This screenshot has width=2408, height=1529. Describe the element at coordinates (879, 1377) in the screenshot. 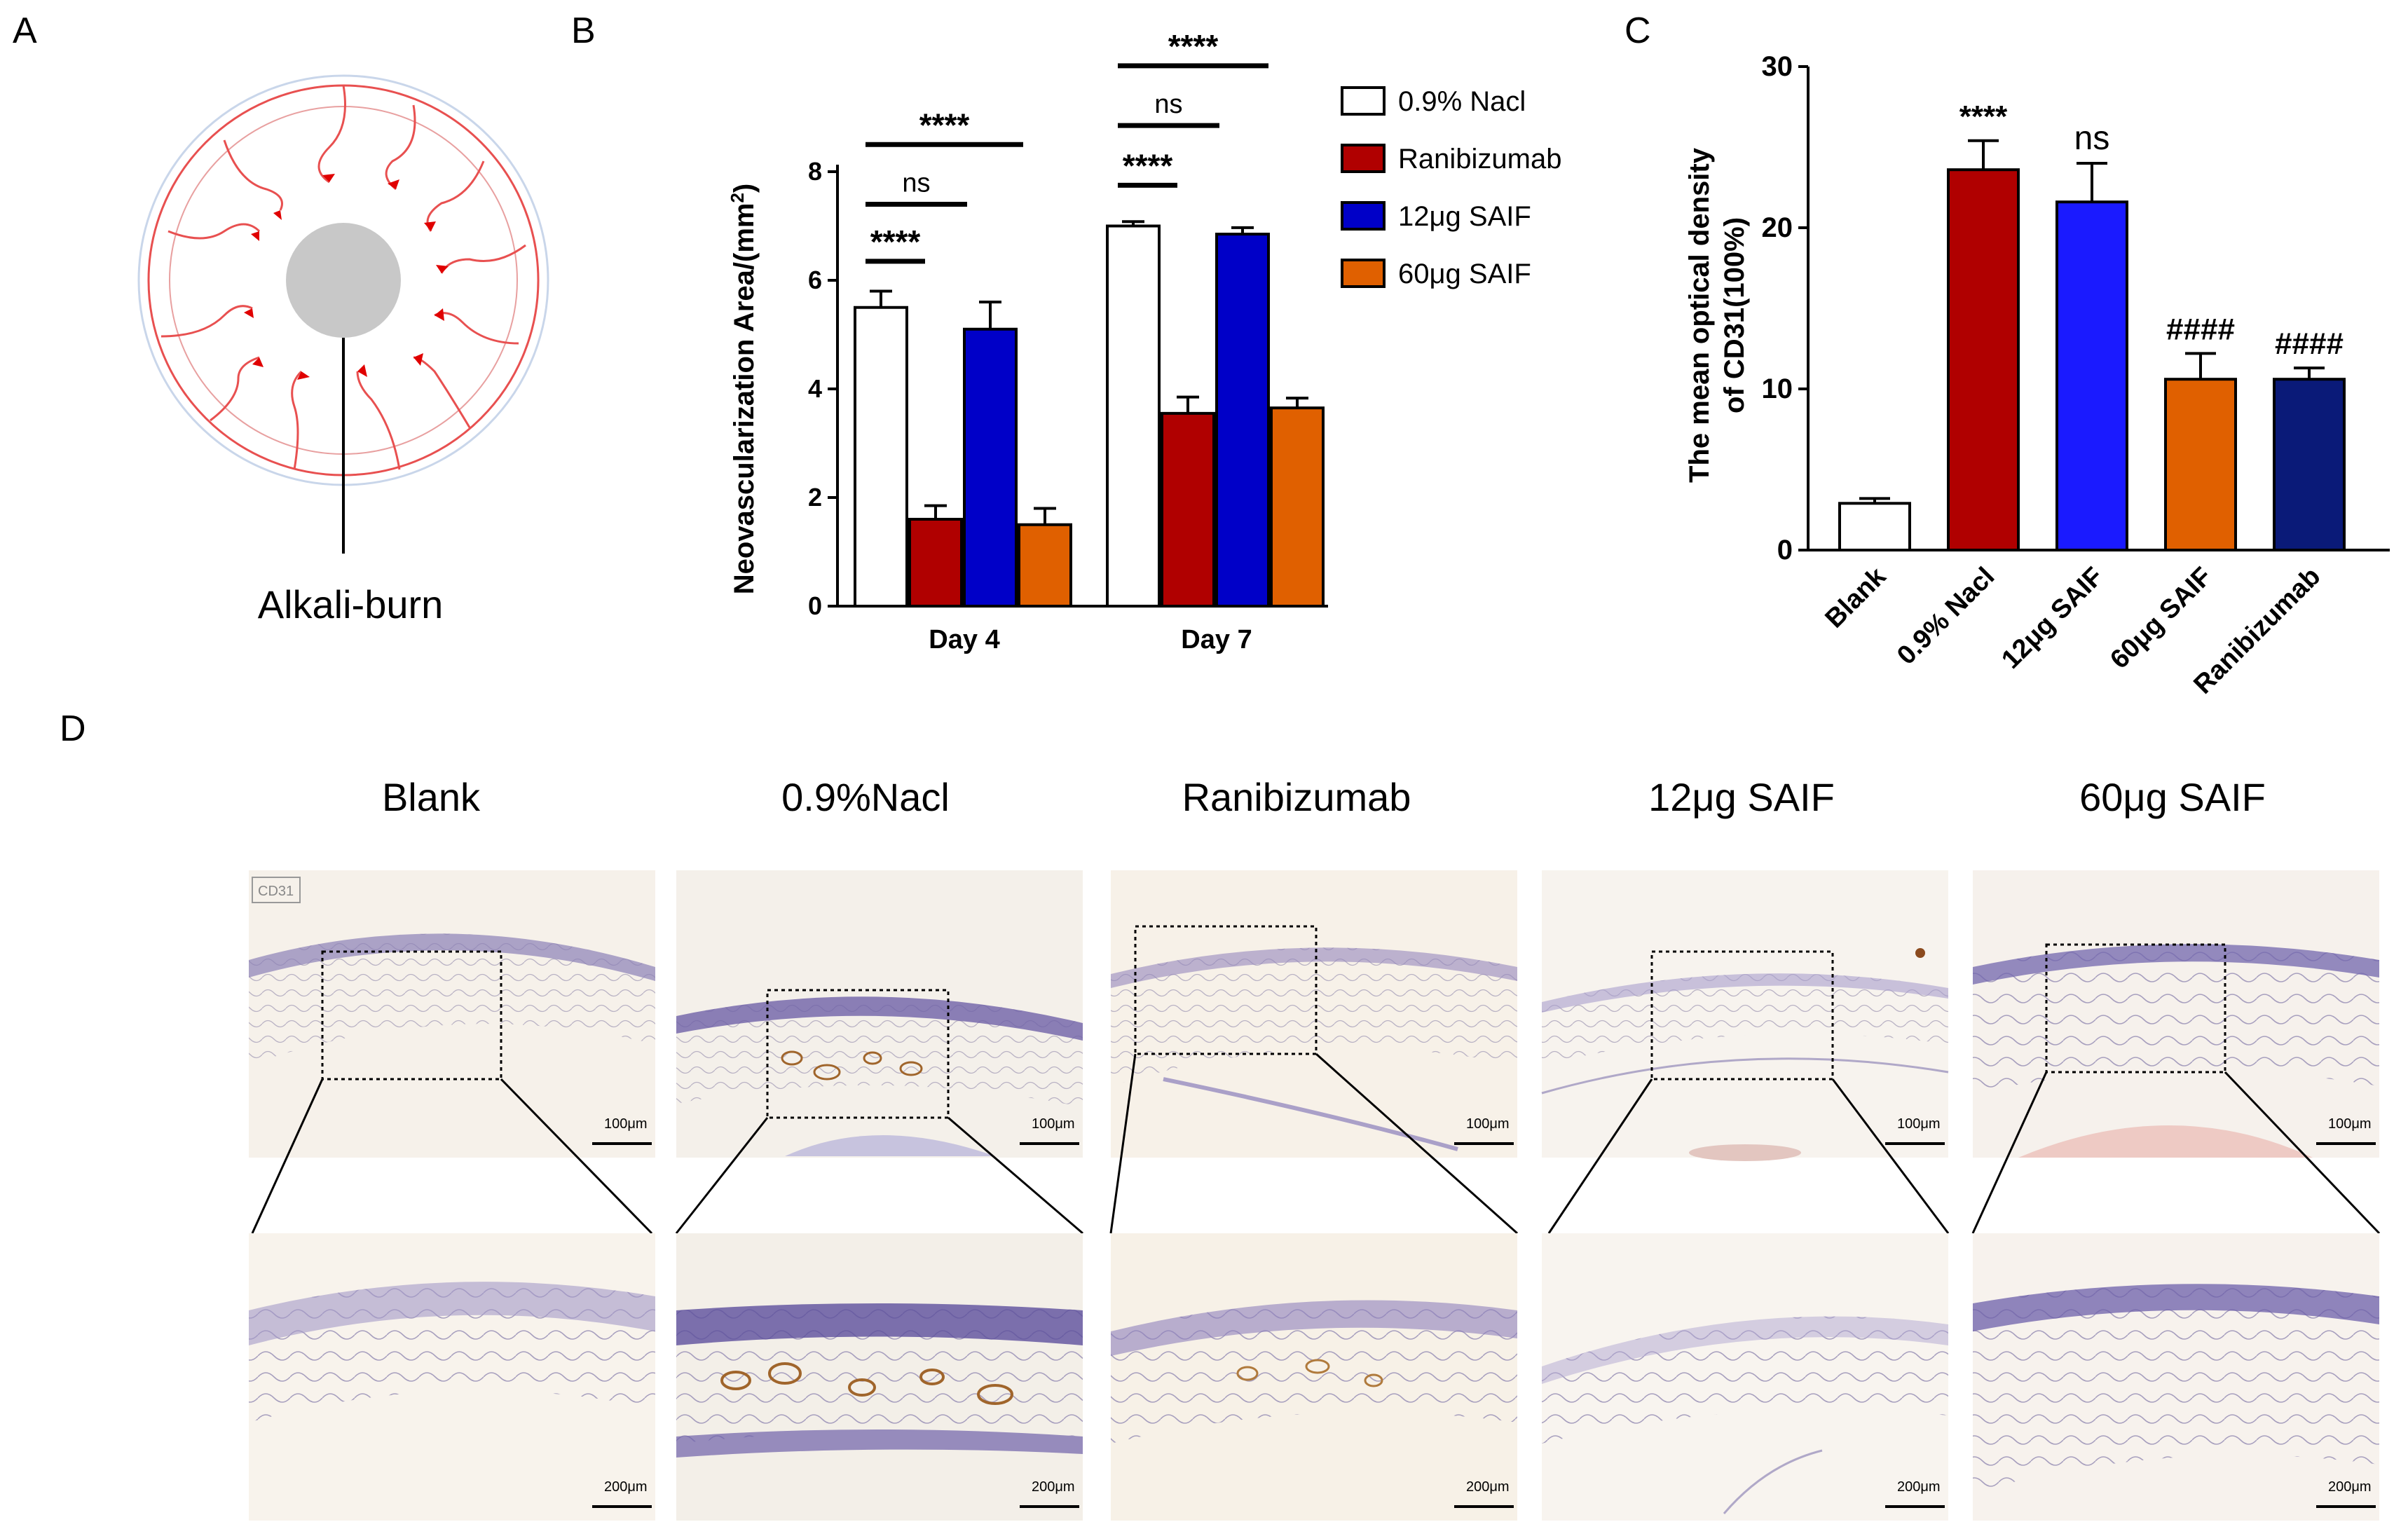

I see `micro-bottom-nacl: 200μm` at that location.